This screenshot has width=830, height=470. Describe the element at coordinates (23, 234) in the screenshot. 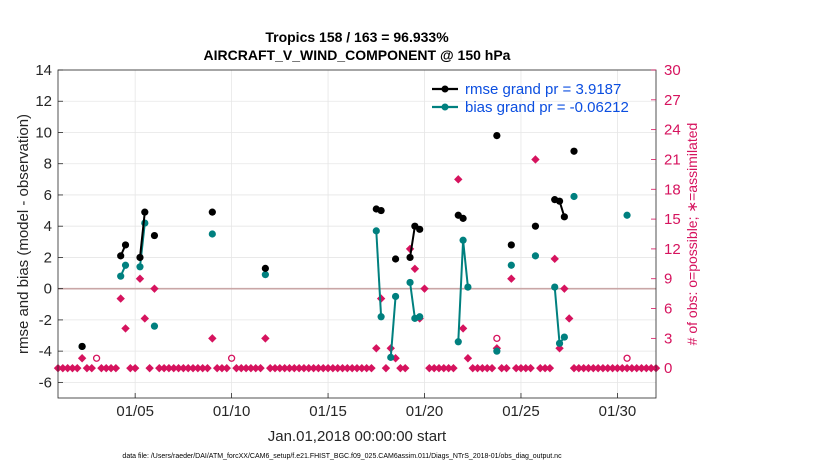

I see `y-axis-label: rmse and bias (model - observation)` at that location.